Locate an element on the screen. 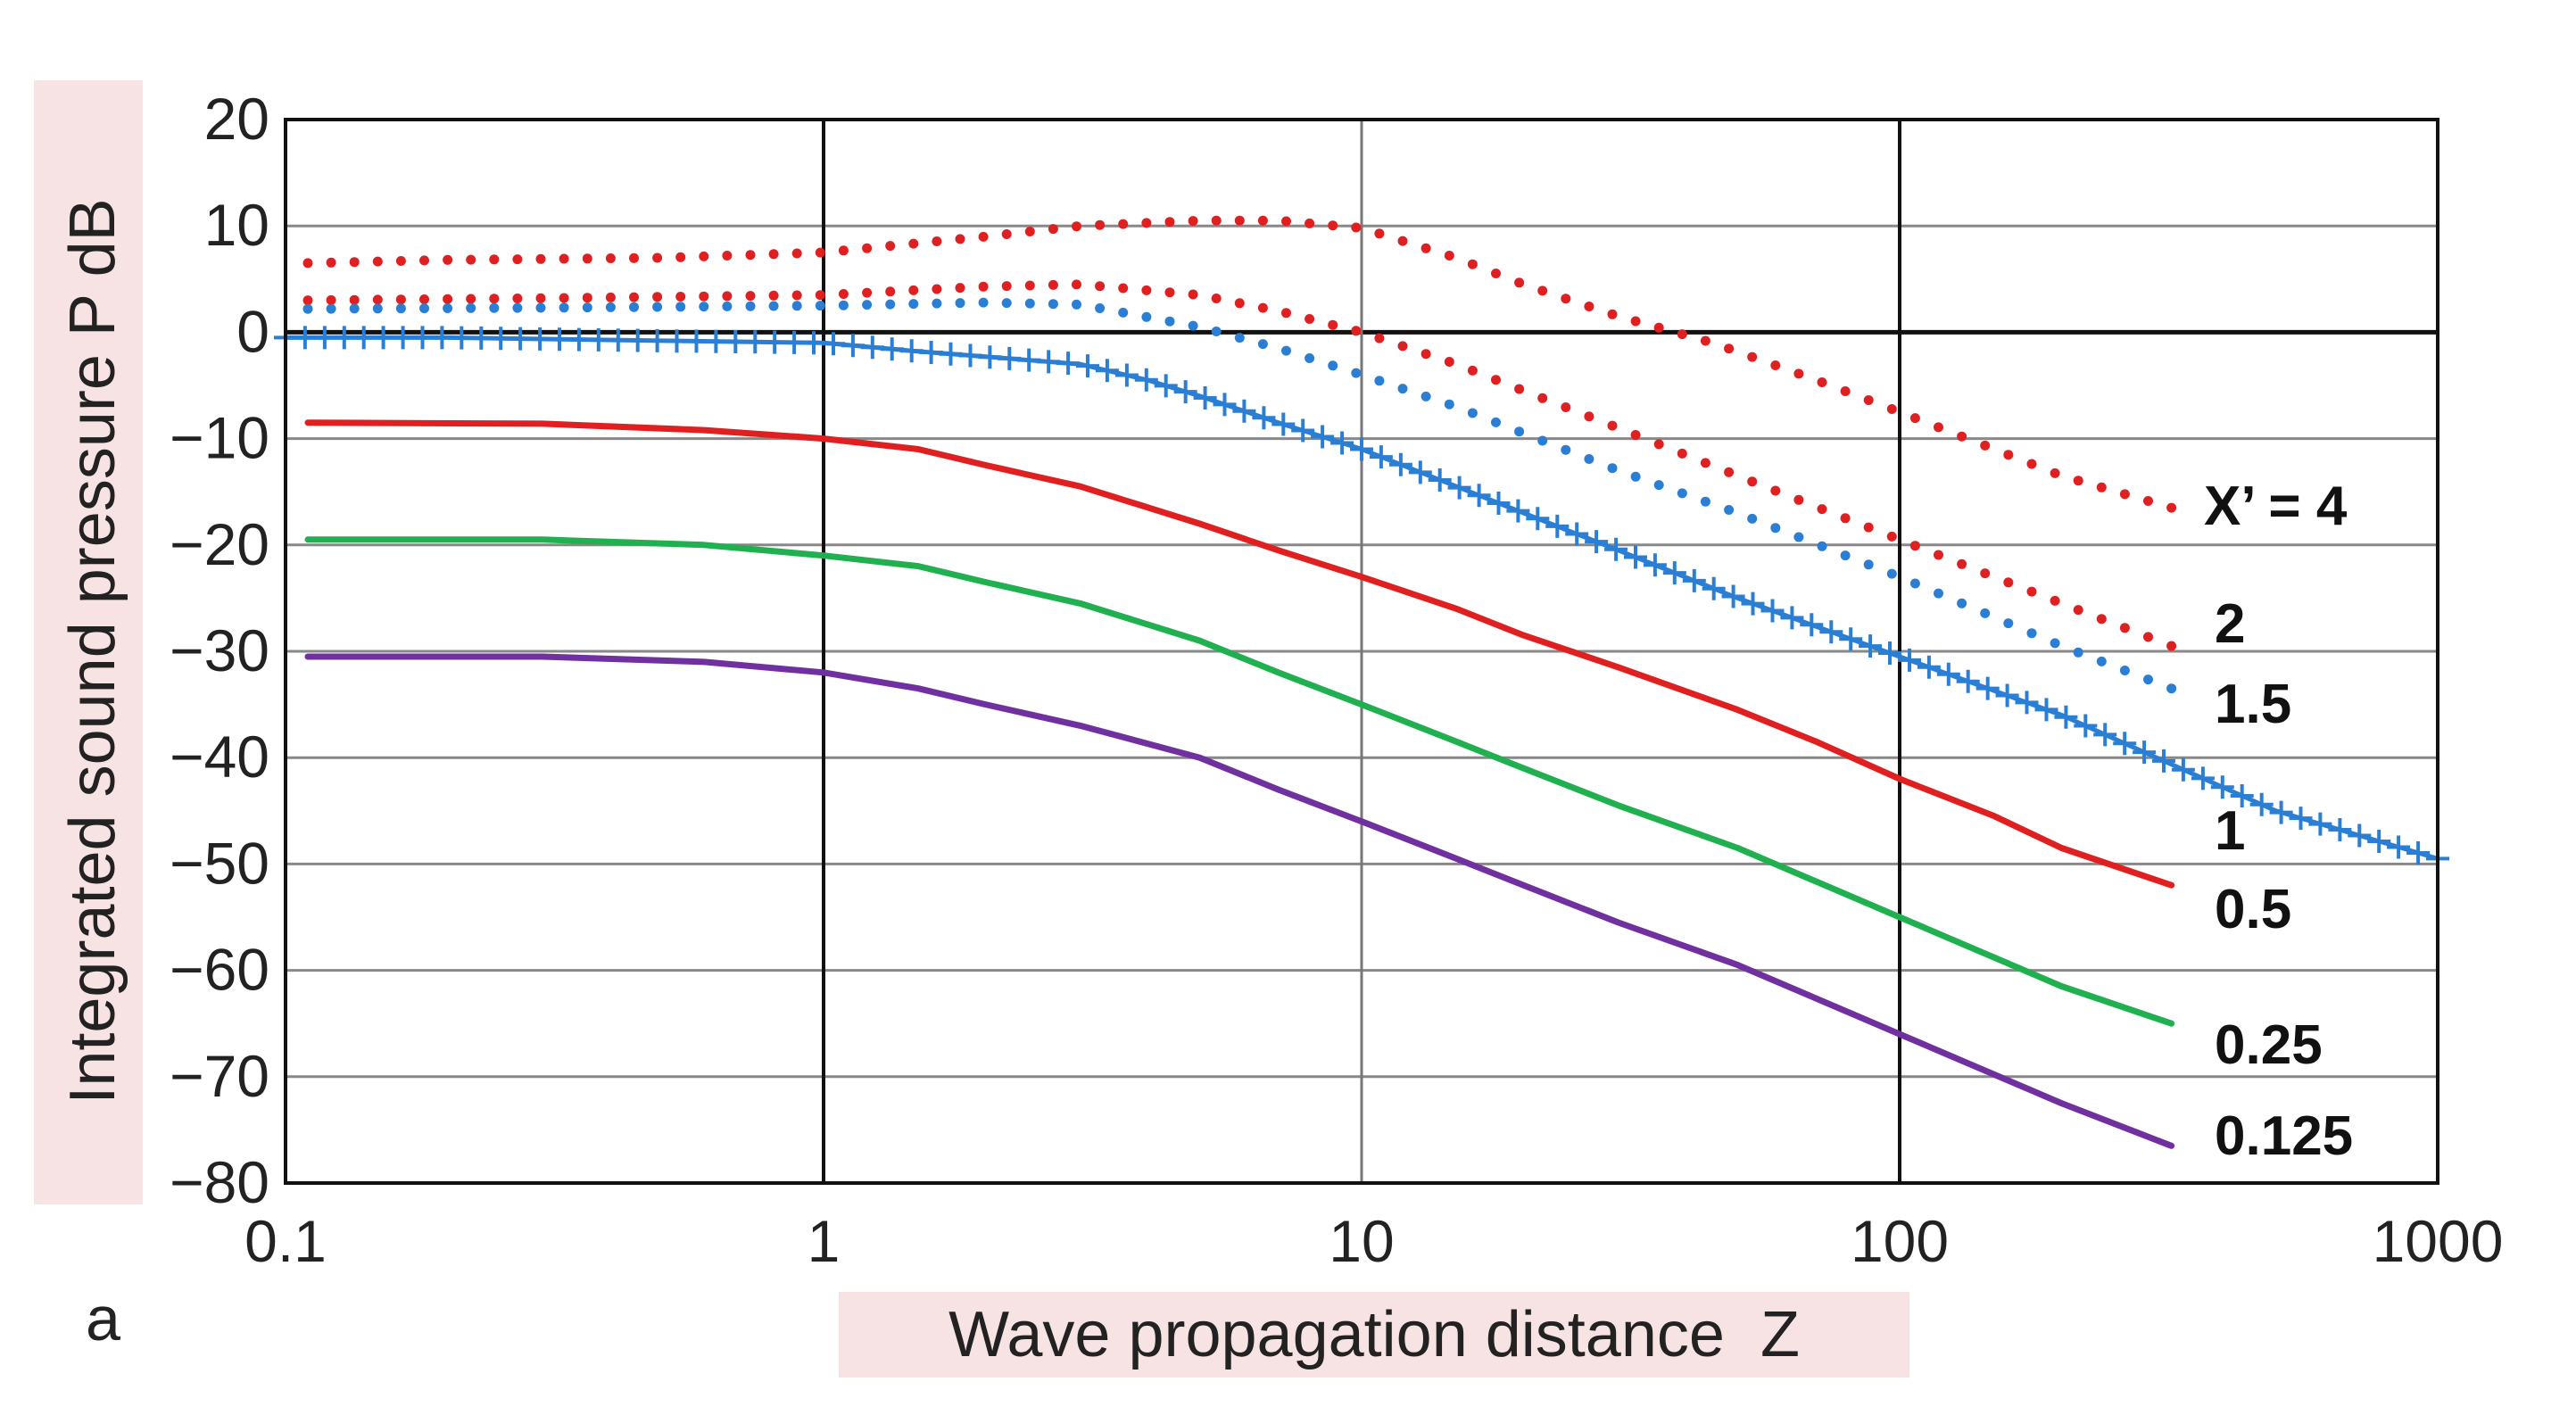 This screenshot has width=2576, height=1415. x-tick-label: 10 is located at coordinates (1361, 1241).